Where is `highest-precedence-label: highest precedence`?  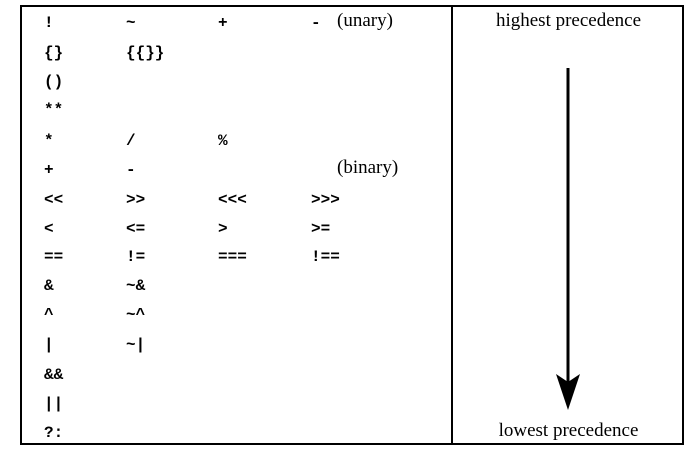
highest-precedence-label: highest precedence is located at coordinates (568, 20).